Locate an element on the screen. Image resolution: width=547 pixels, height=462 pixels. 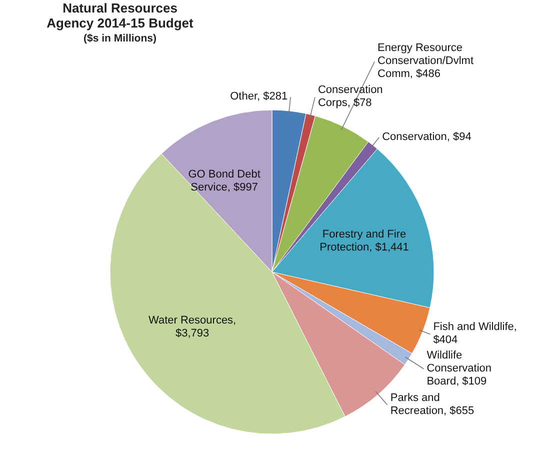
slice-label: Parks and Recreation, $655 is located at coordinates (432, 404).